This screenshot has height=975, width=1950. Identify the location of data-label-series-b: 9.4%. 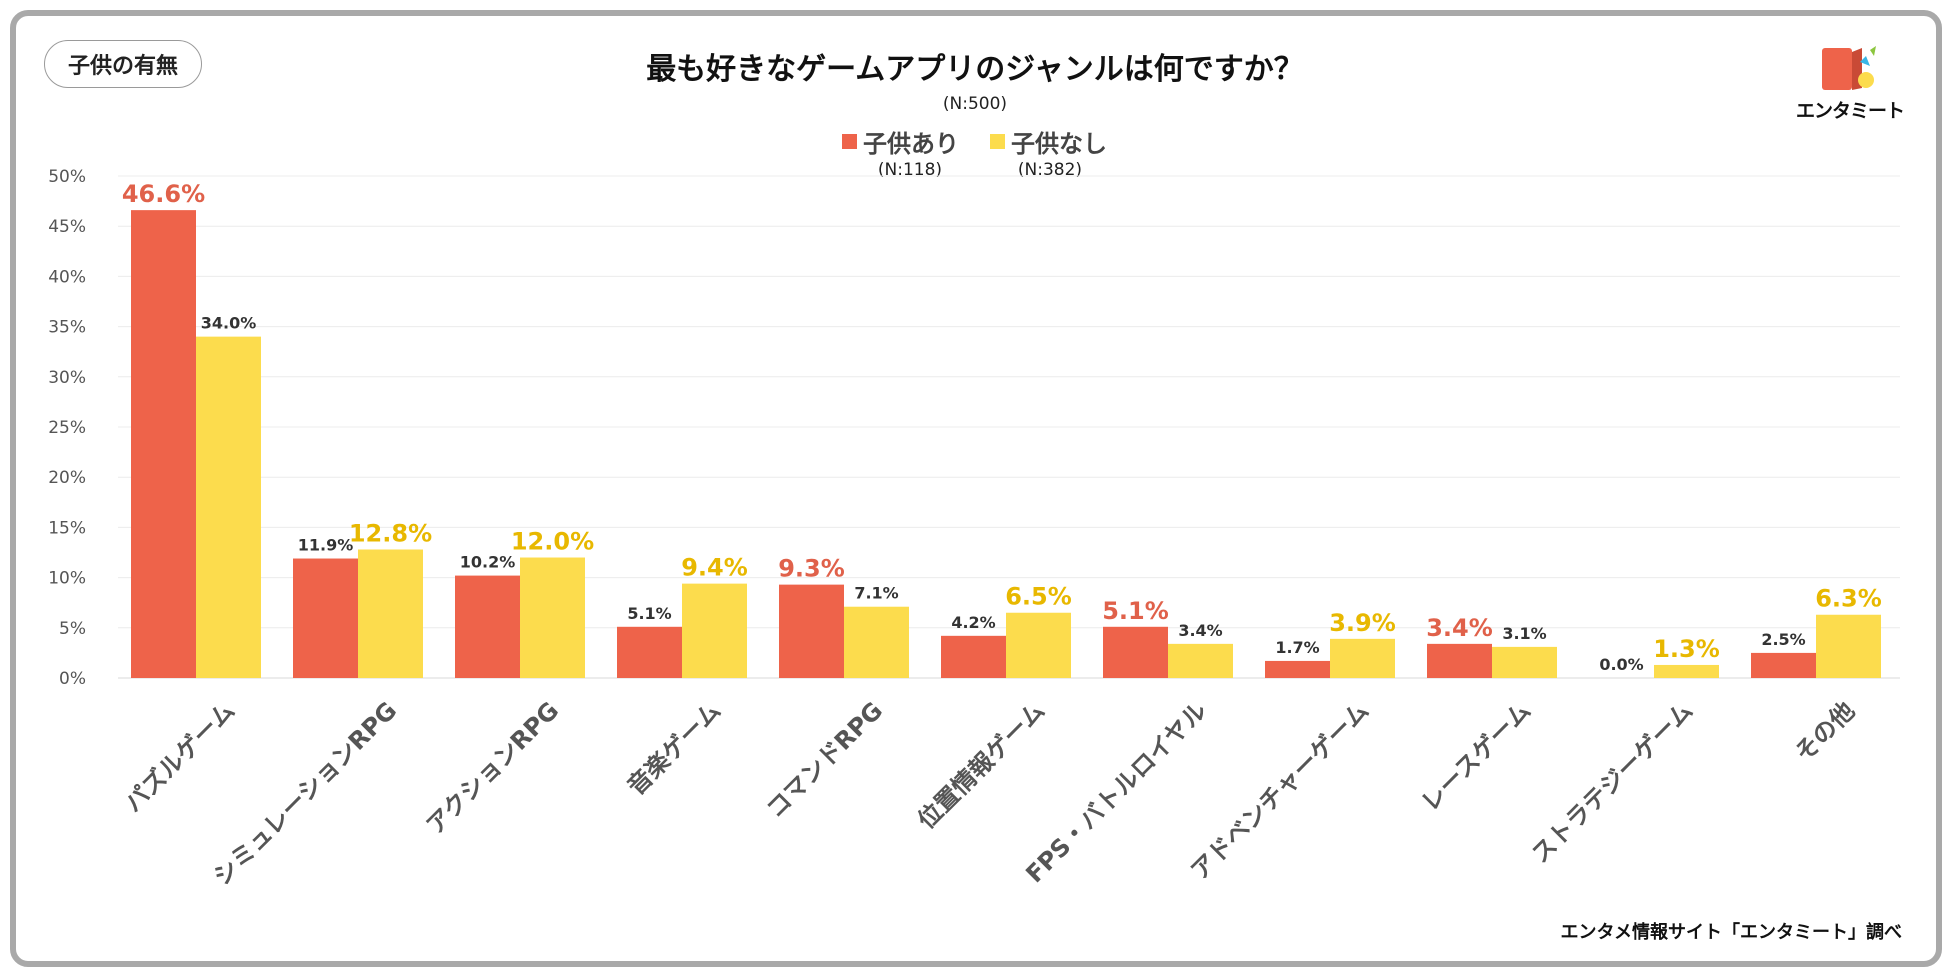
(714, 568).